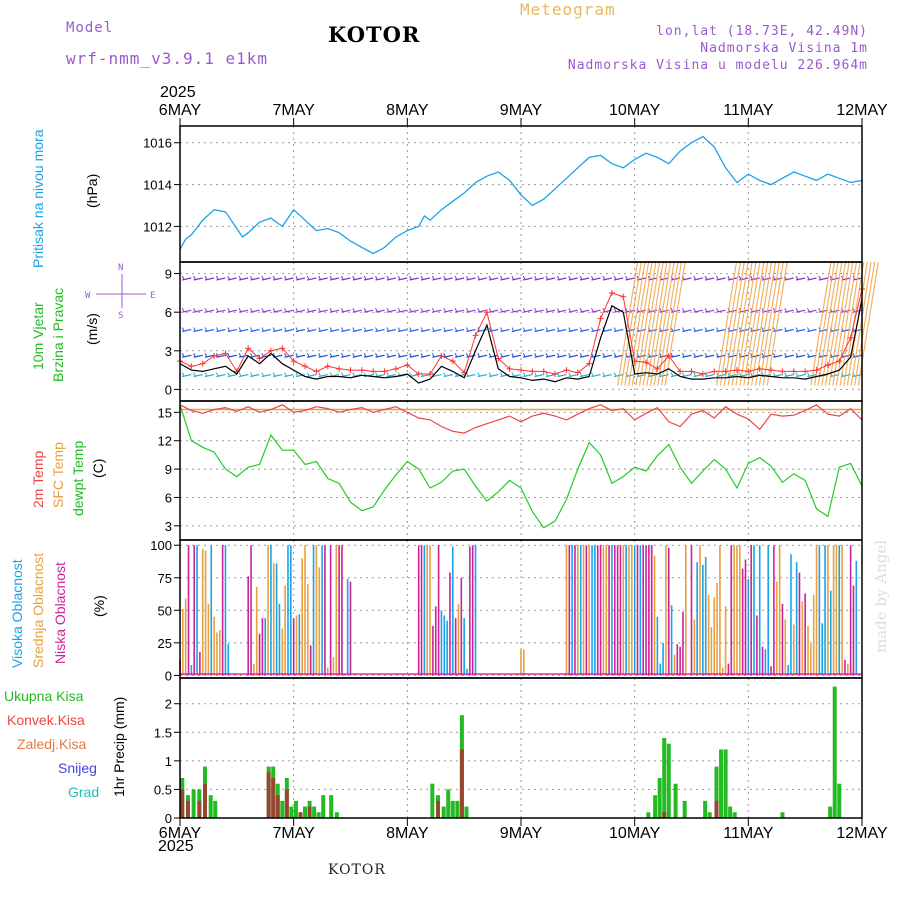 This screenshot has height=900, width=900. What do you see at coordinates (178, 92) in the screenshot?
I see `year-top: 2025` at bounding box center [178, 92].